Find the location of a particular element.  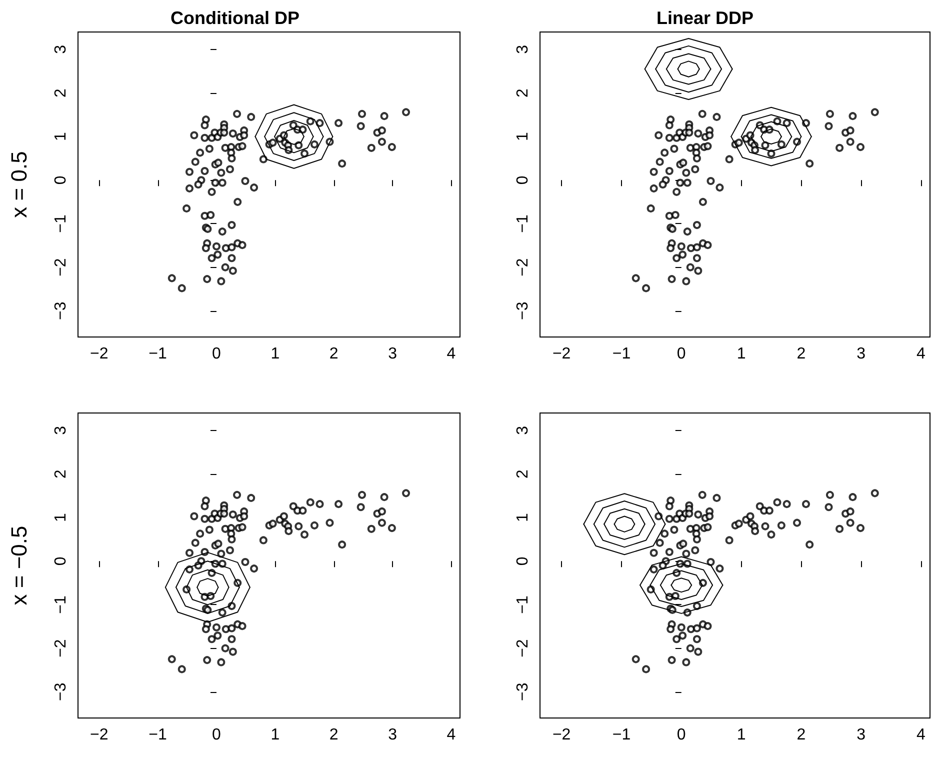

chart-title: Conditional DP is located at coordinates (235, 18).